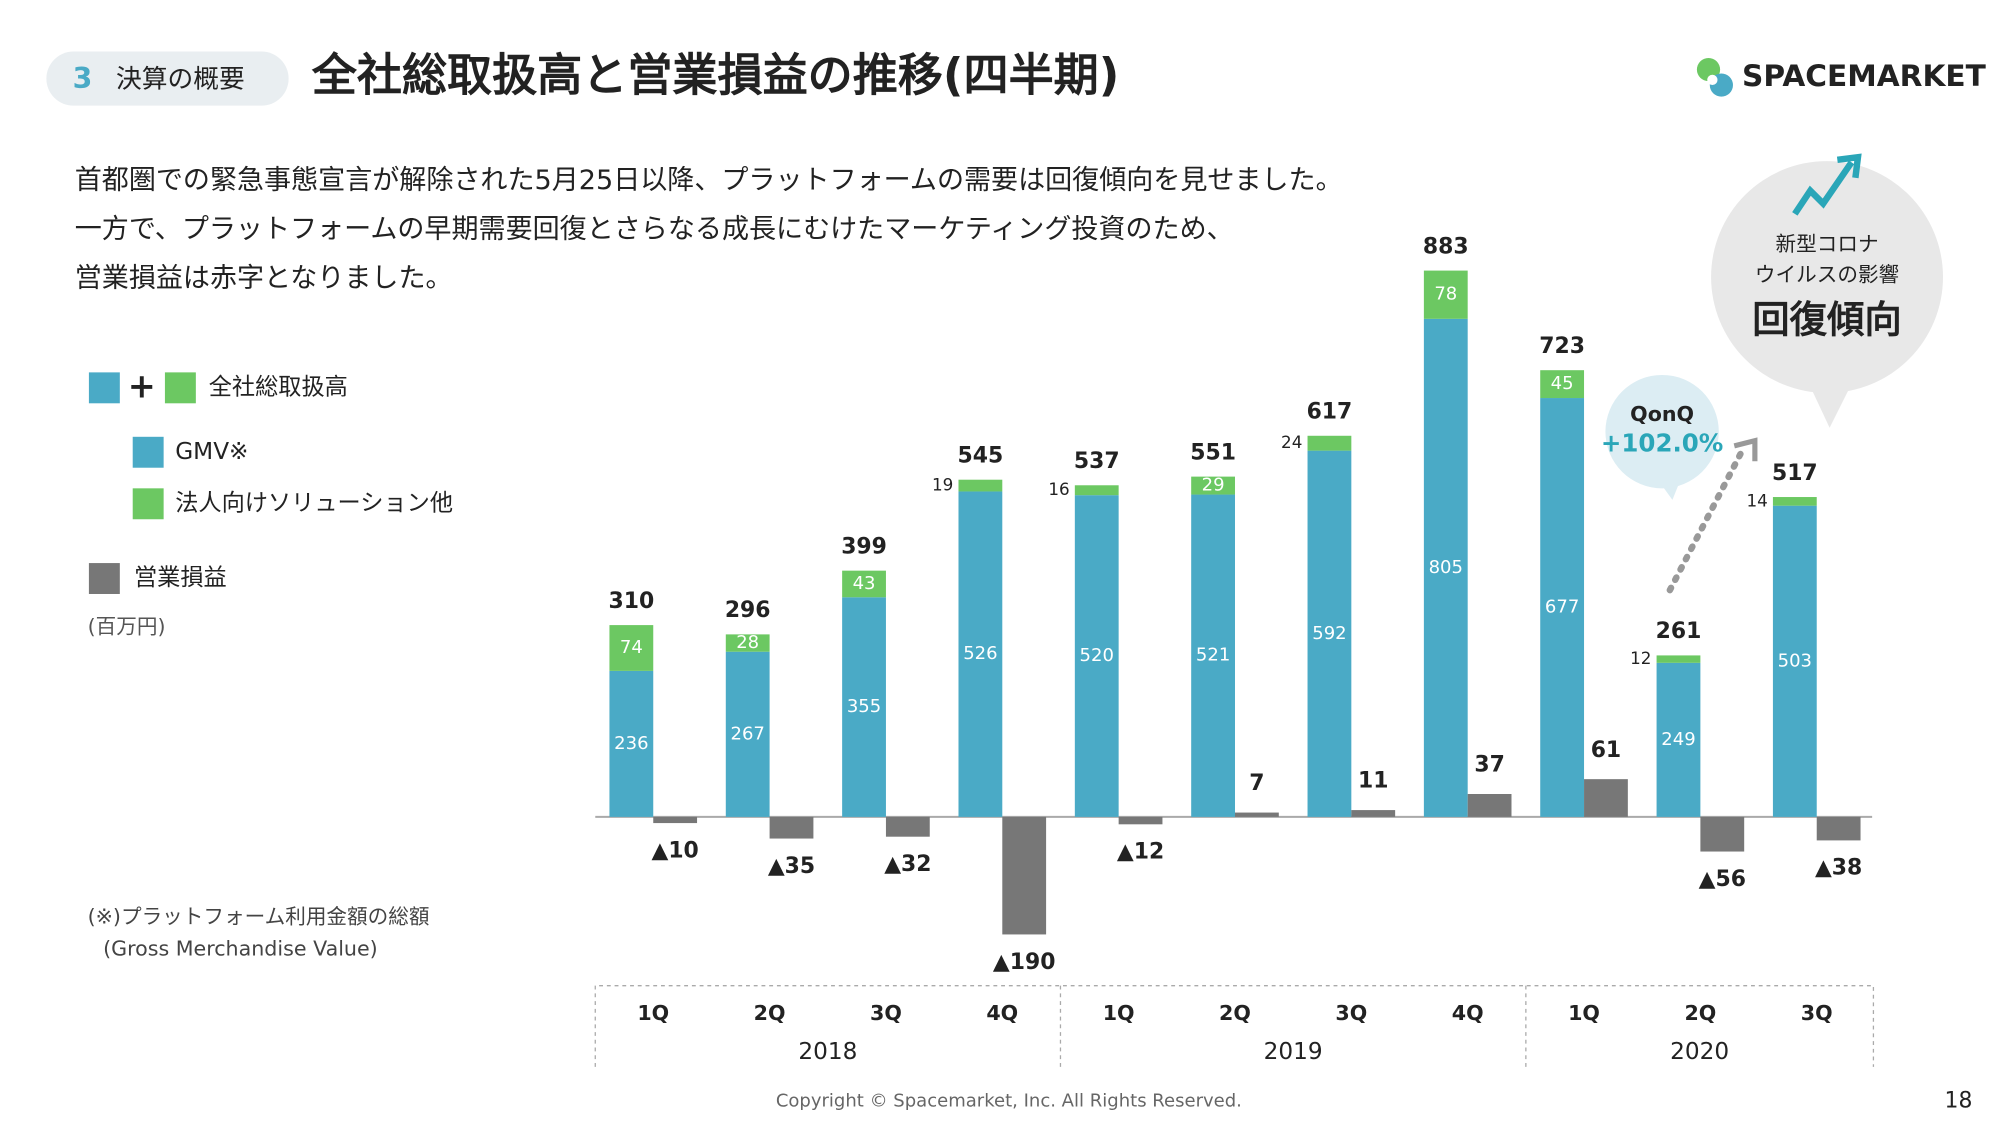 The width and height of the screenshot is (2010, 1130). I want to click on total-label: 517, so click(1795, 473).